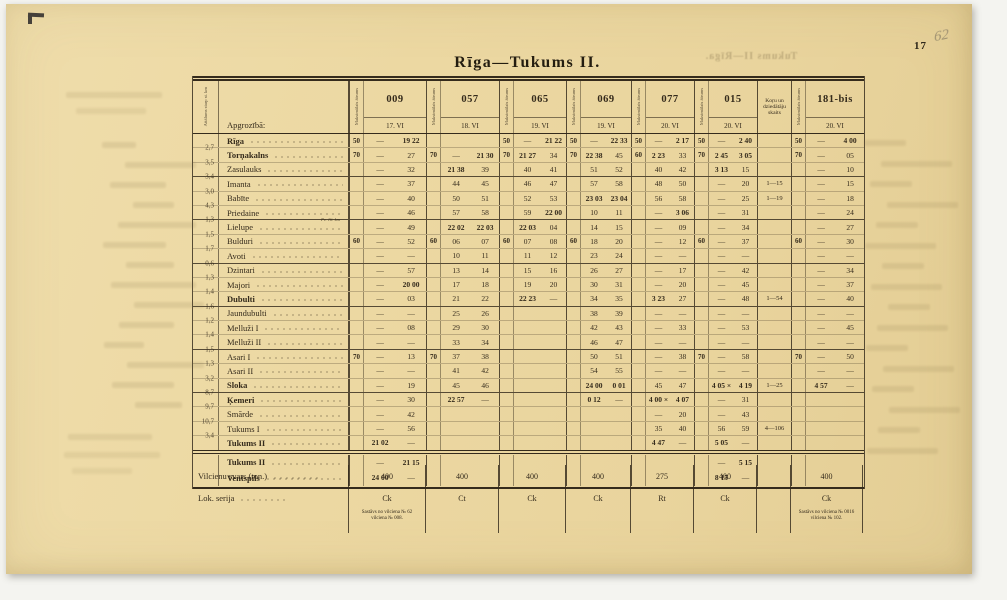 Image resolution: width=1007 pixels, height=600 pixels. I want to click on time-cell: — 17, so click(670, 270).